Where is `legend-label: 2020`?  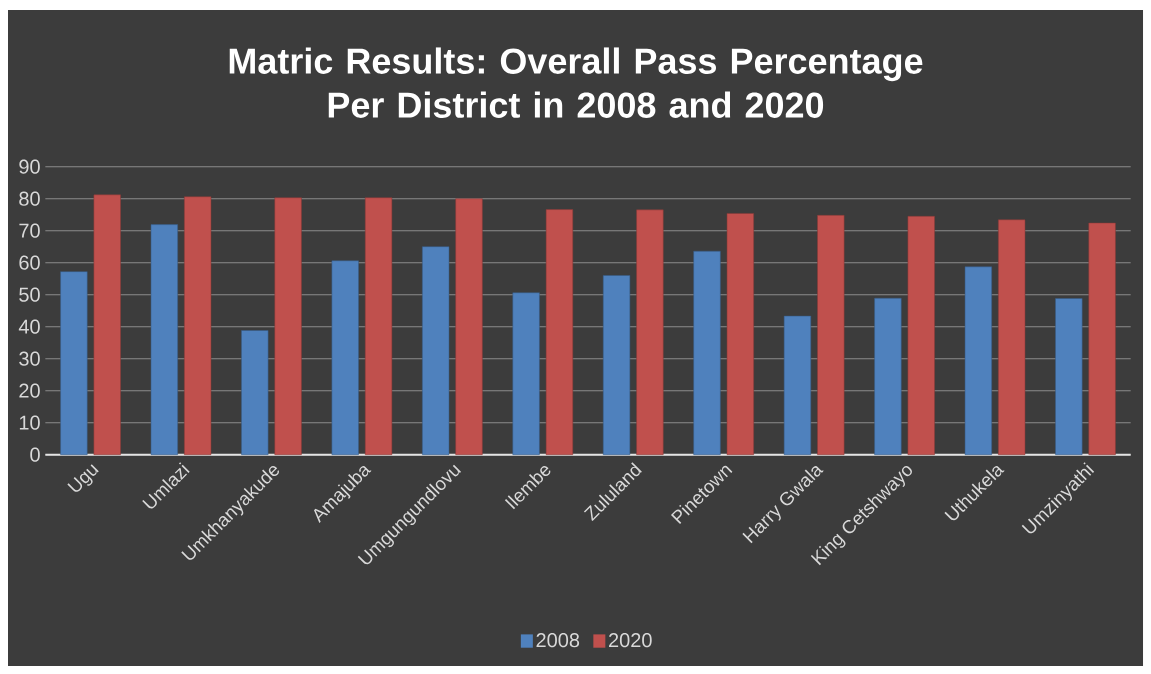 legend-label: 2020 is located at coordinates (630, 640).